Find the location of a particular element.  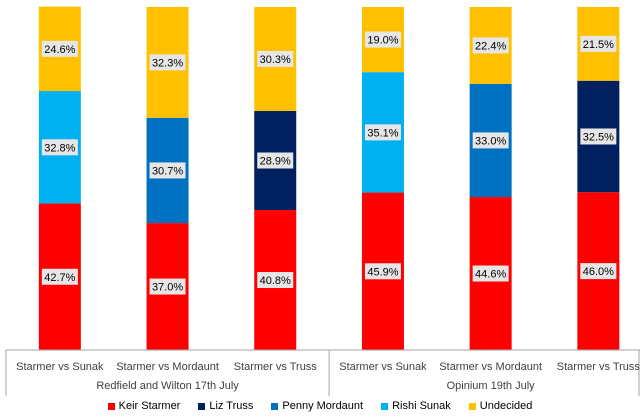

data-label: 30.7% is located at coordinates (167, 171).